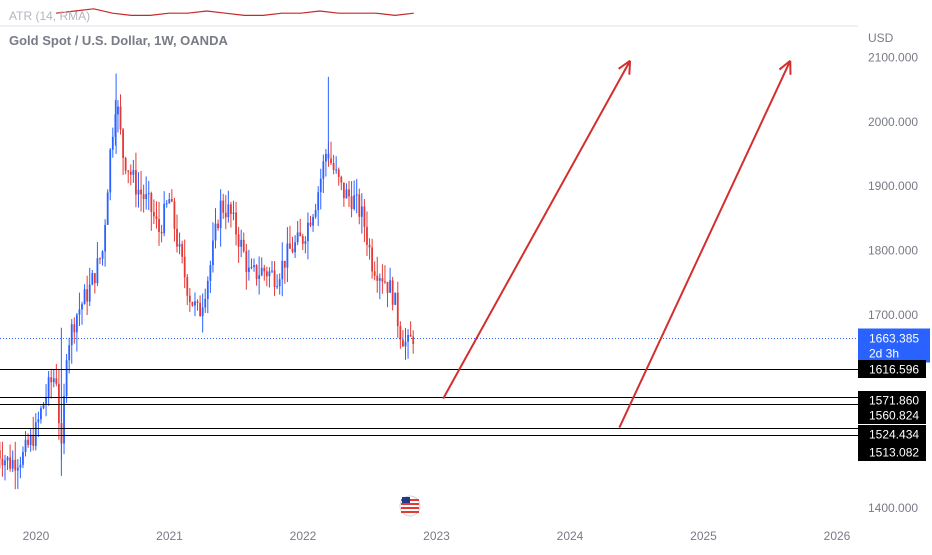 The image size is (932, 555). Describe the element at coordinates (881, 38) in the screenshot. I see `y-axis-currency: USD` at that location.